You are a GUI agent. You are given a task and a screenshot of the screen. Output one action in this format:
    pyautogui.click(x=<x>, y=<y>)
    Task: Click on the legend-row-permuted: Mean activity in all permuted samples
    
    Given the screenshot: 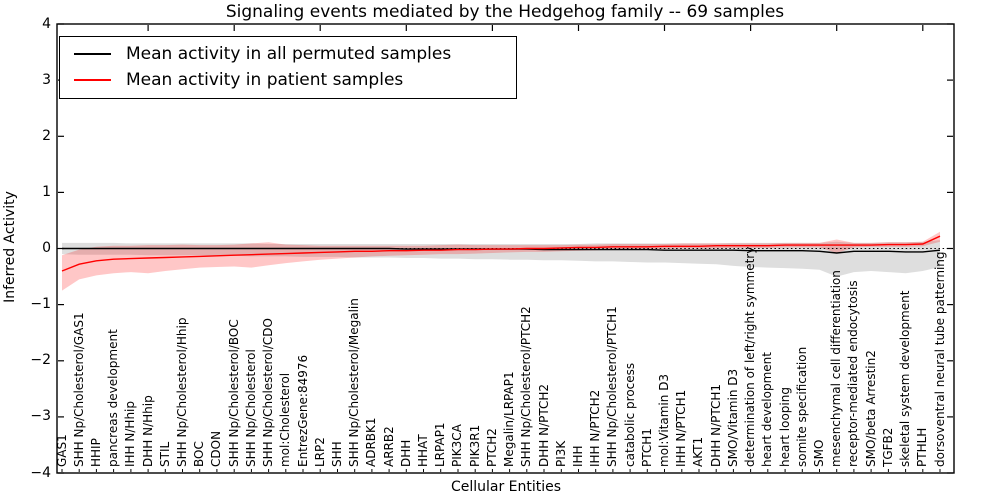 What is the action you would take?
    pyautogui.click(x=288, y=54)
    